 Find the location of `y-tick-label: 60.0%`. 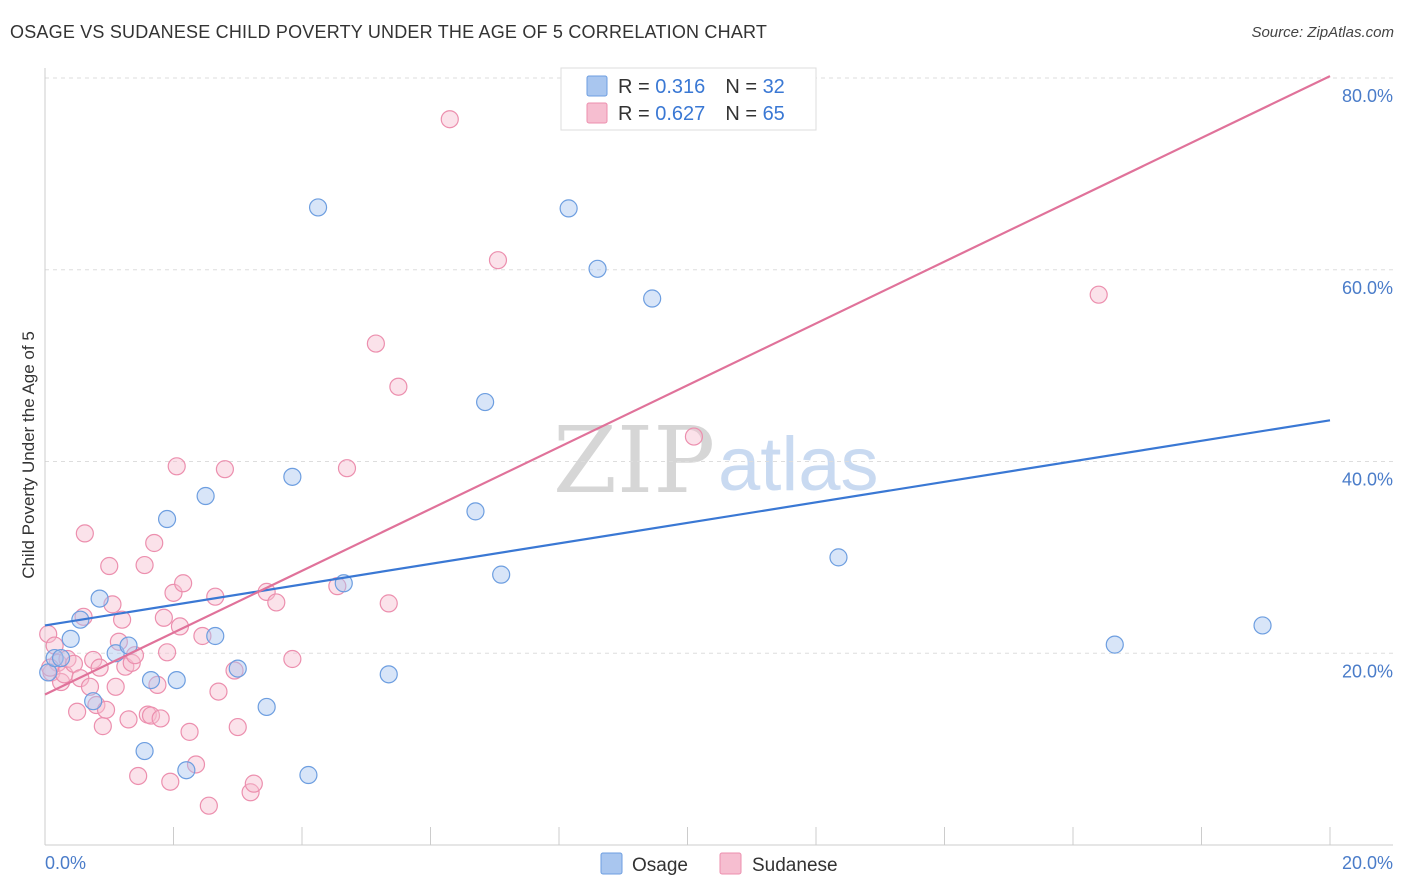

y-tick-label: 60.0% is located at coordinates (1367, 288).